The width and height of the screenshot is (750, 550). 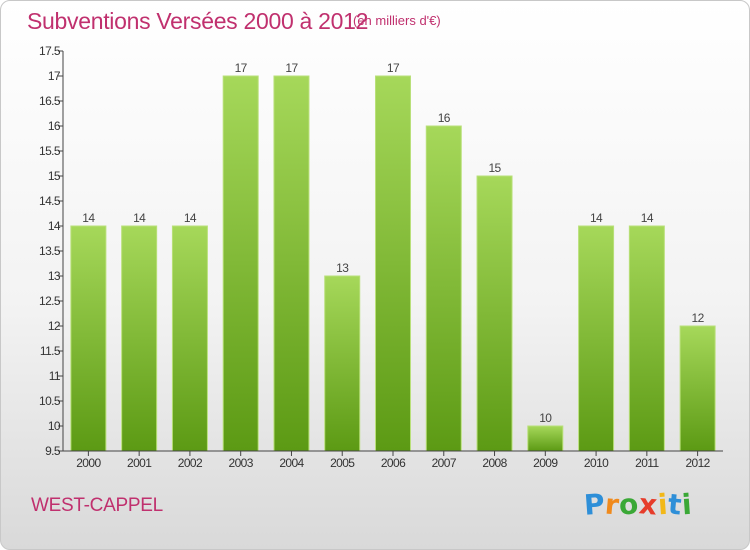 What do you see at coordinates (647, 463) in the screenshot?
I see `x-tick-label-2011: 2011` at bounding box center [647, 463].